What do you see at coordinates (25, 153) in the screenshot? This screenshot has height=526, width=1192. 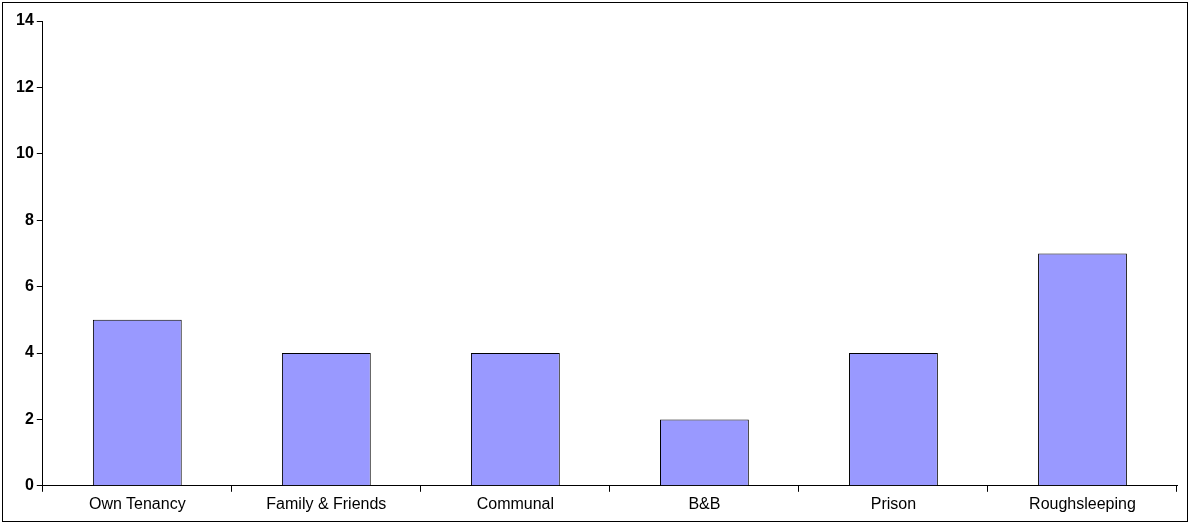 I see `y-tick-label: 10` at bounding box center [25, 153].